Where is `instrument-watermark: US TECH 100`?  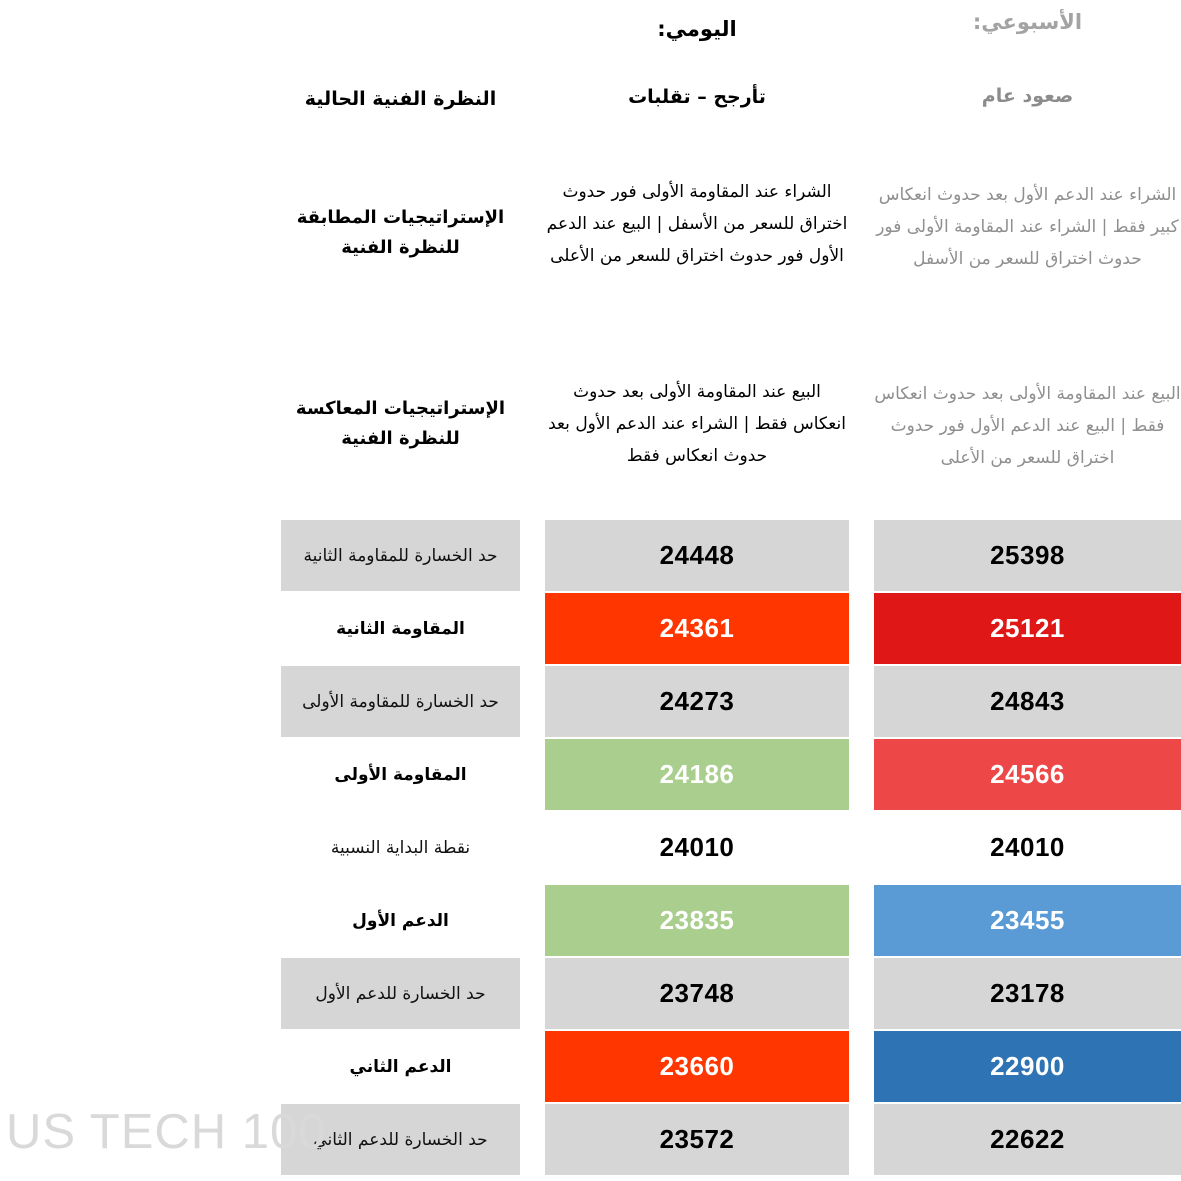 instrument-watermark: US TECH 100 is located at coordinates (166, 1132).